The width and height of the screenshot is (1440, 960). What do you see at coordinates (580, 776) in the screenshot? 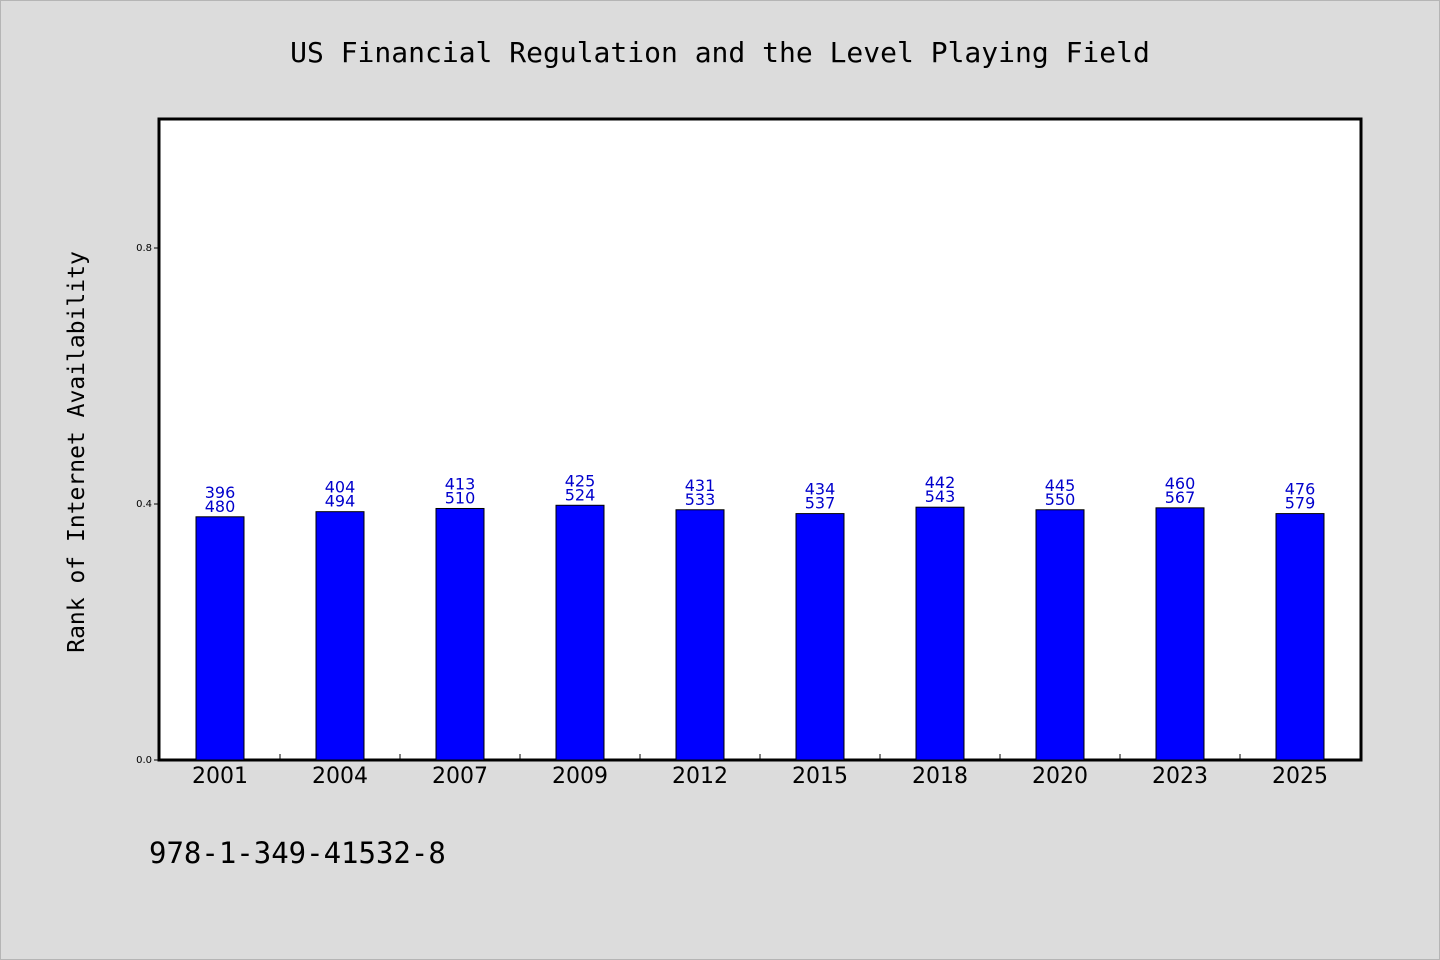
I see `x-tick-label: 2009` at bounding box center [580, 776].